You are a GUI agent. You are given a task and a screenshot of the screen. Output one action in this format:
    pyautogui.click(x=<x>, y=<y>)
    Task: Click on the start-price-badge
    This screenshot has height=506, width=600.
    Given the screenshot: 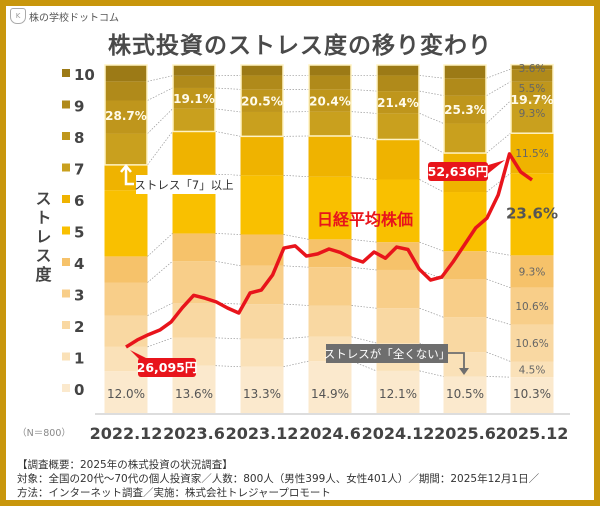 What is the action you would take?
    pyautogui.click(x=167, y=367)
    